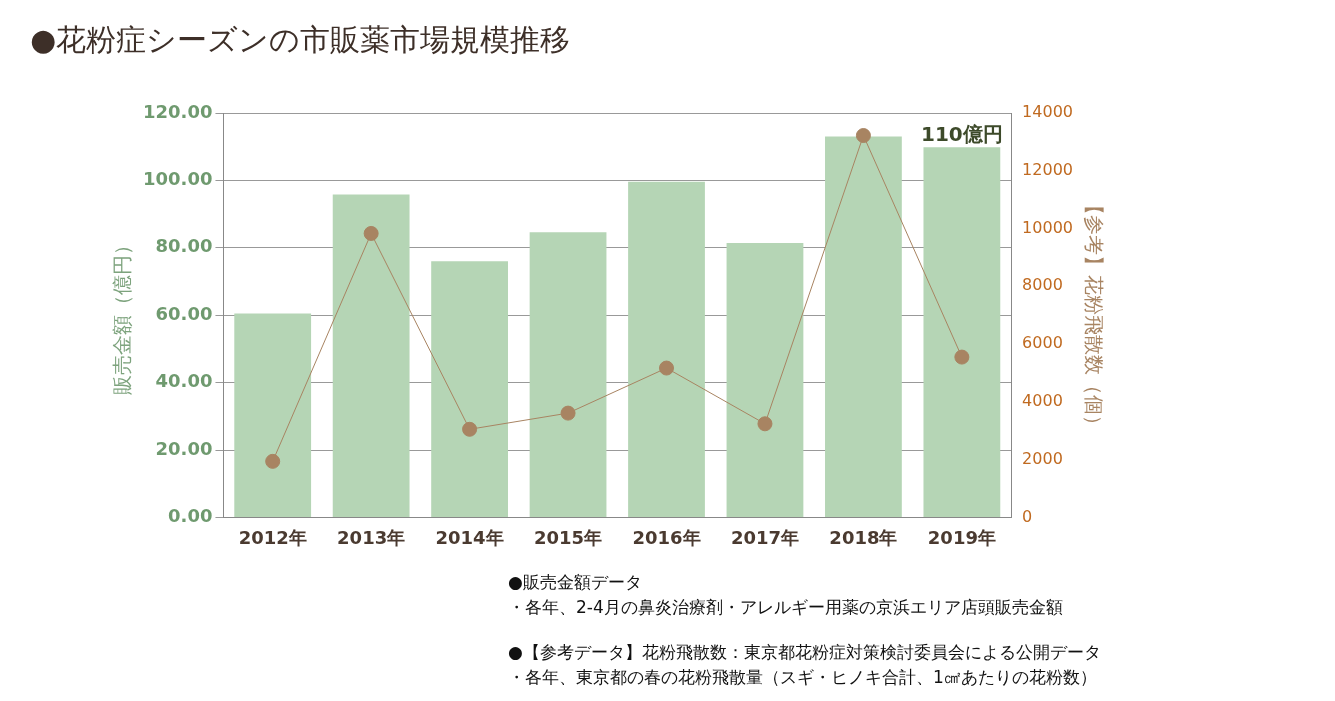 The height and width of the screenshot is (701, 1335). What do you see at coordinates (177, 111) in the screenshot?
I see `y-tick-label: 120.00` at bounding box center [177, 111].